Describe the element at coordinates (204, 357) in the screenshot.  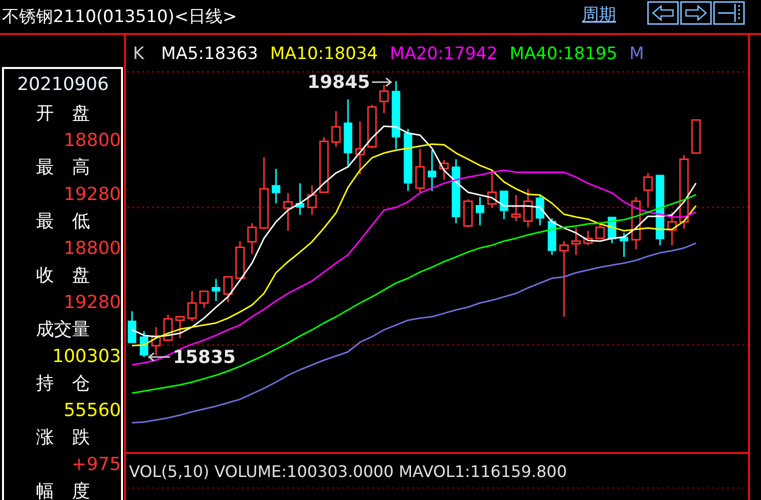
I see `annotation: 15835` at that location.